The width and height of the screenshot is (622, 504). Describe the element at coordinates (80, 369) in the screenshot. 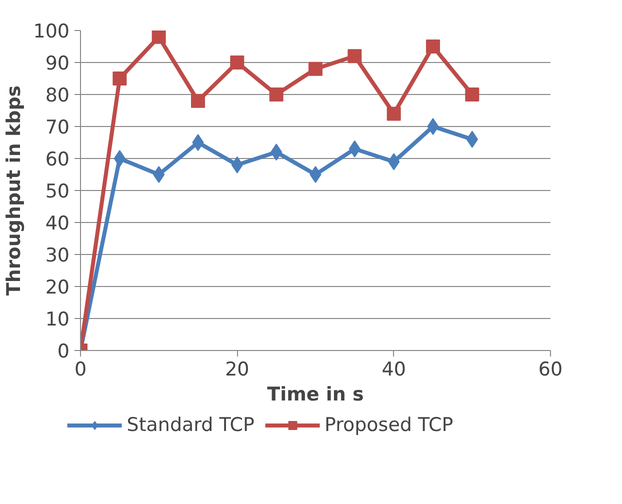

I see `x-tick-label: 0` at that location.